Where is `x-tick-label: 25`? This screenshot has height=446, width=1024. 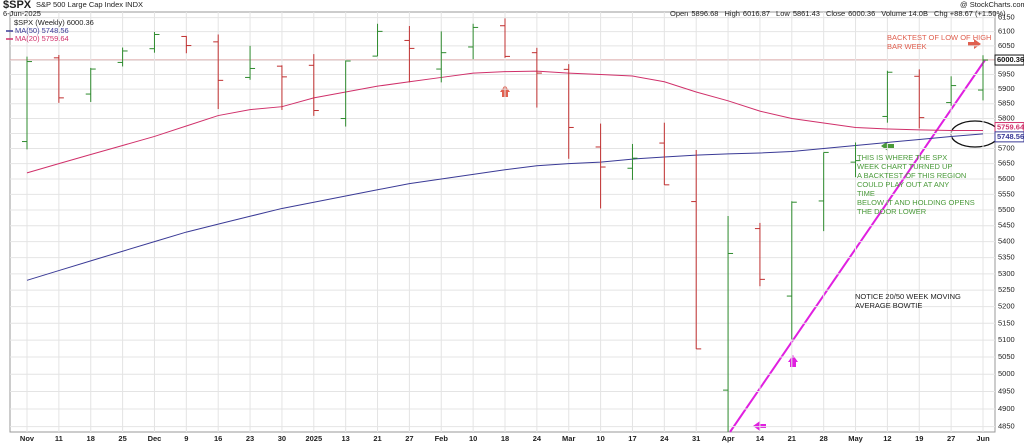
x-tick-label: 25 is located at coordinates (122, 438).